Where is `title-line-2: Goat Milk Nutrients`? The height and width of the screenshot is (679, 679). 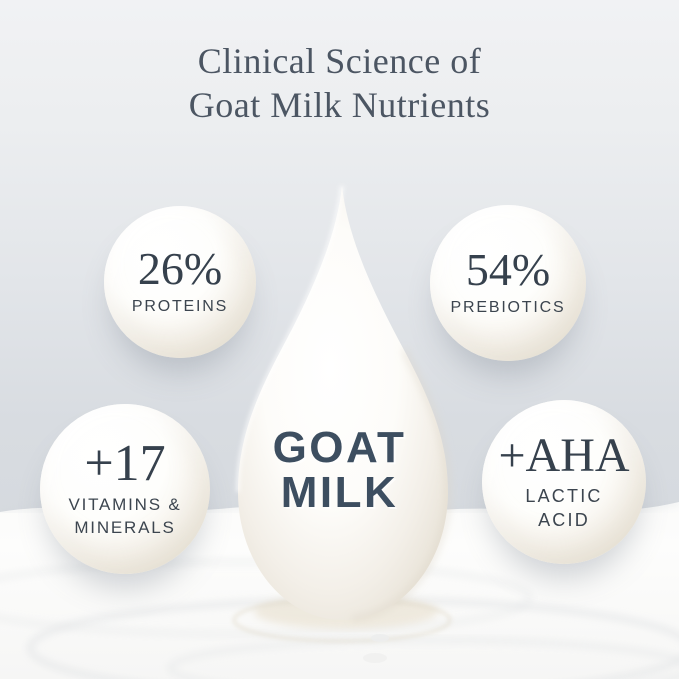 title-line-2: Goat Milk Nutrients is located at coordinates (339, 104).